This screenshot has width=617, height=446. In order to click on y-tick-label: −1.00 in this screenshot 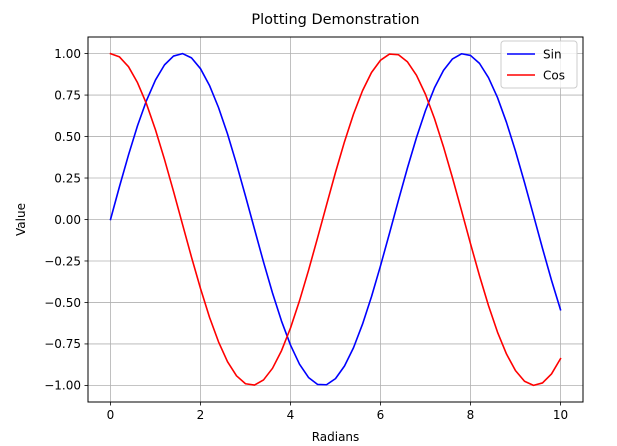, I will do `click(62, 386)`.